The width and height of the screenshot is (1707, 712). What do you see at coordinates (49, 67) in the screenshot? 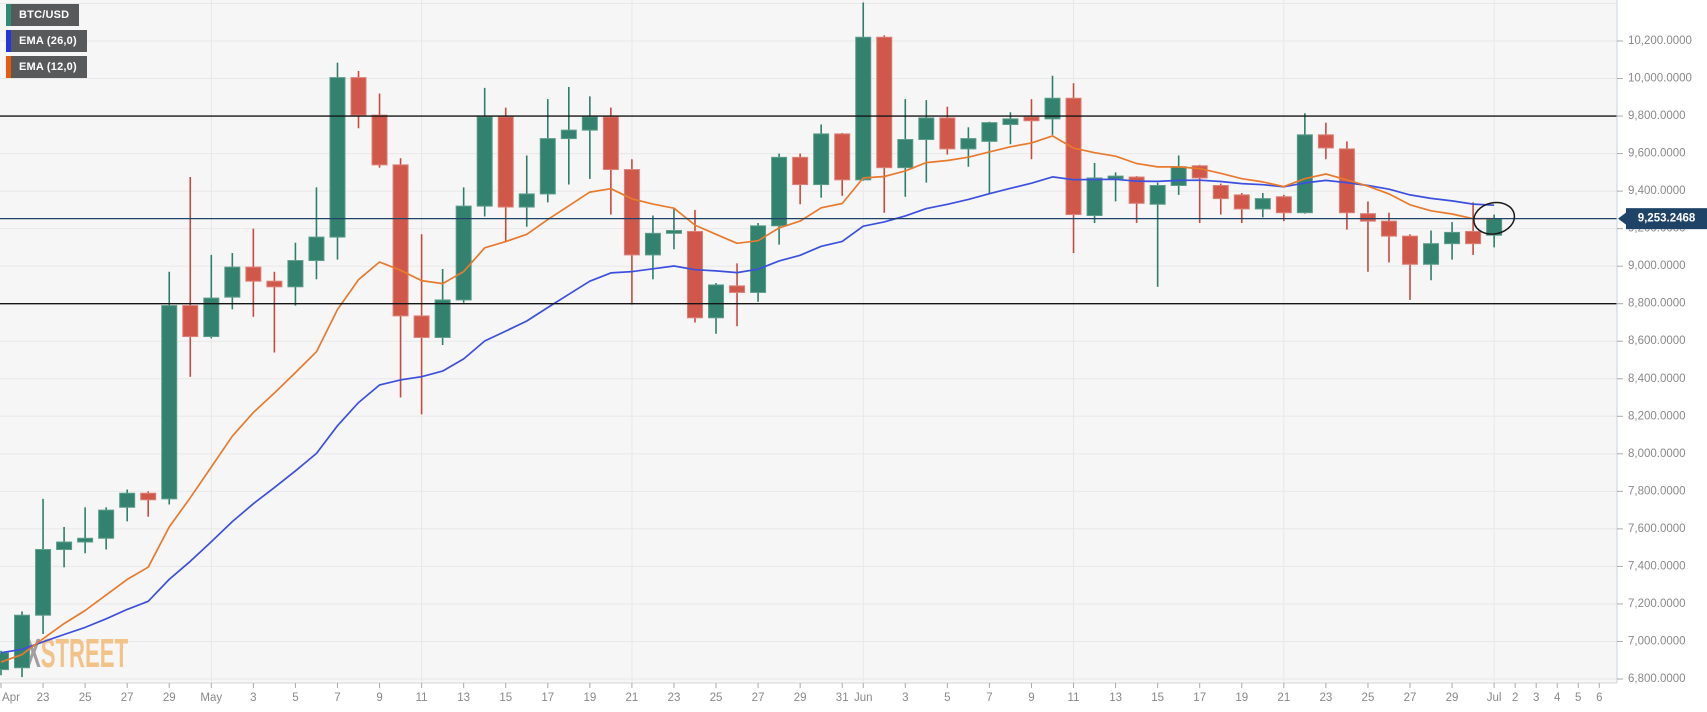
I see `ema12-label: EMA (12,0)` at bounding box center [49, 67].